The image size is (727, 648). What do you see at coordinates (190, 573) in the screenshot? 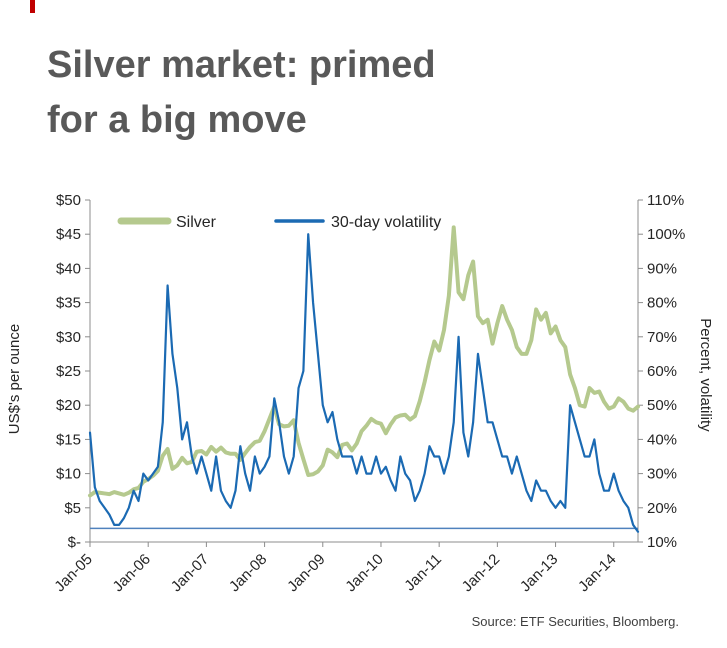
I see `svg-text: Jan-07` at bounding box center [190, 573].